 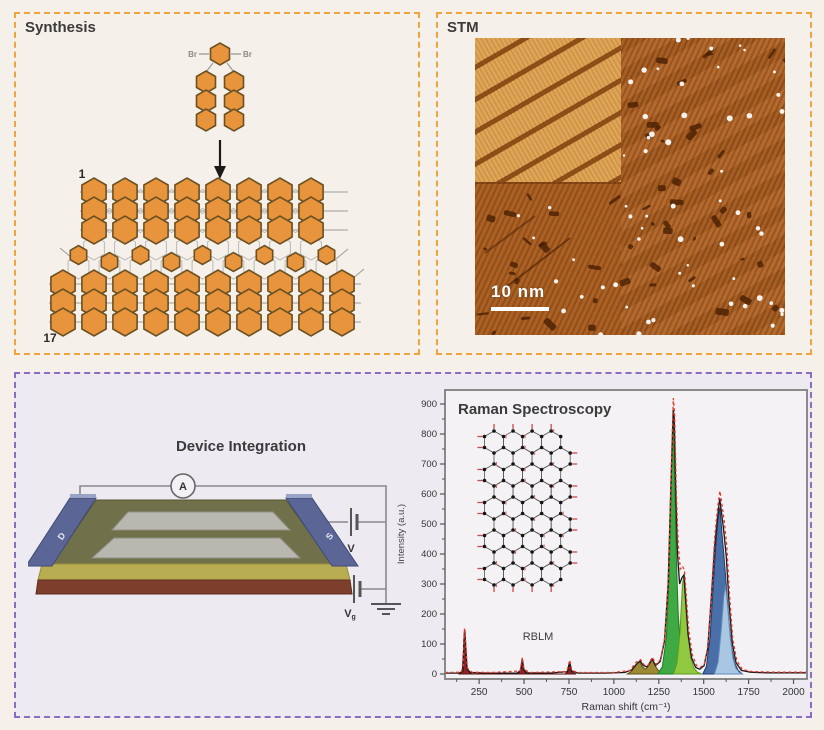 I want to click on svg-text: 1500, so click(x=704, y=692).